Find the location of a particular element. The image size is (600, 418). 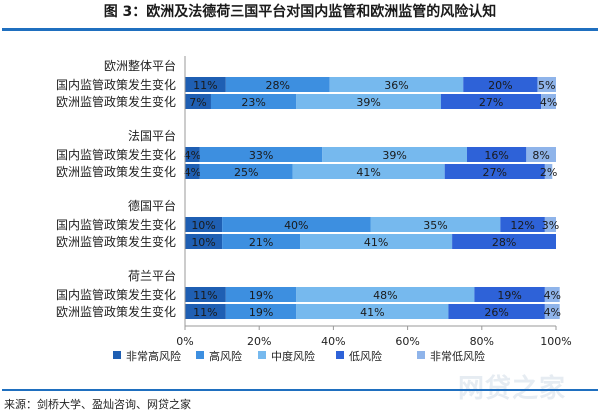

top-rule is located at coordinates (300, 29).